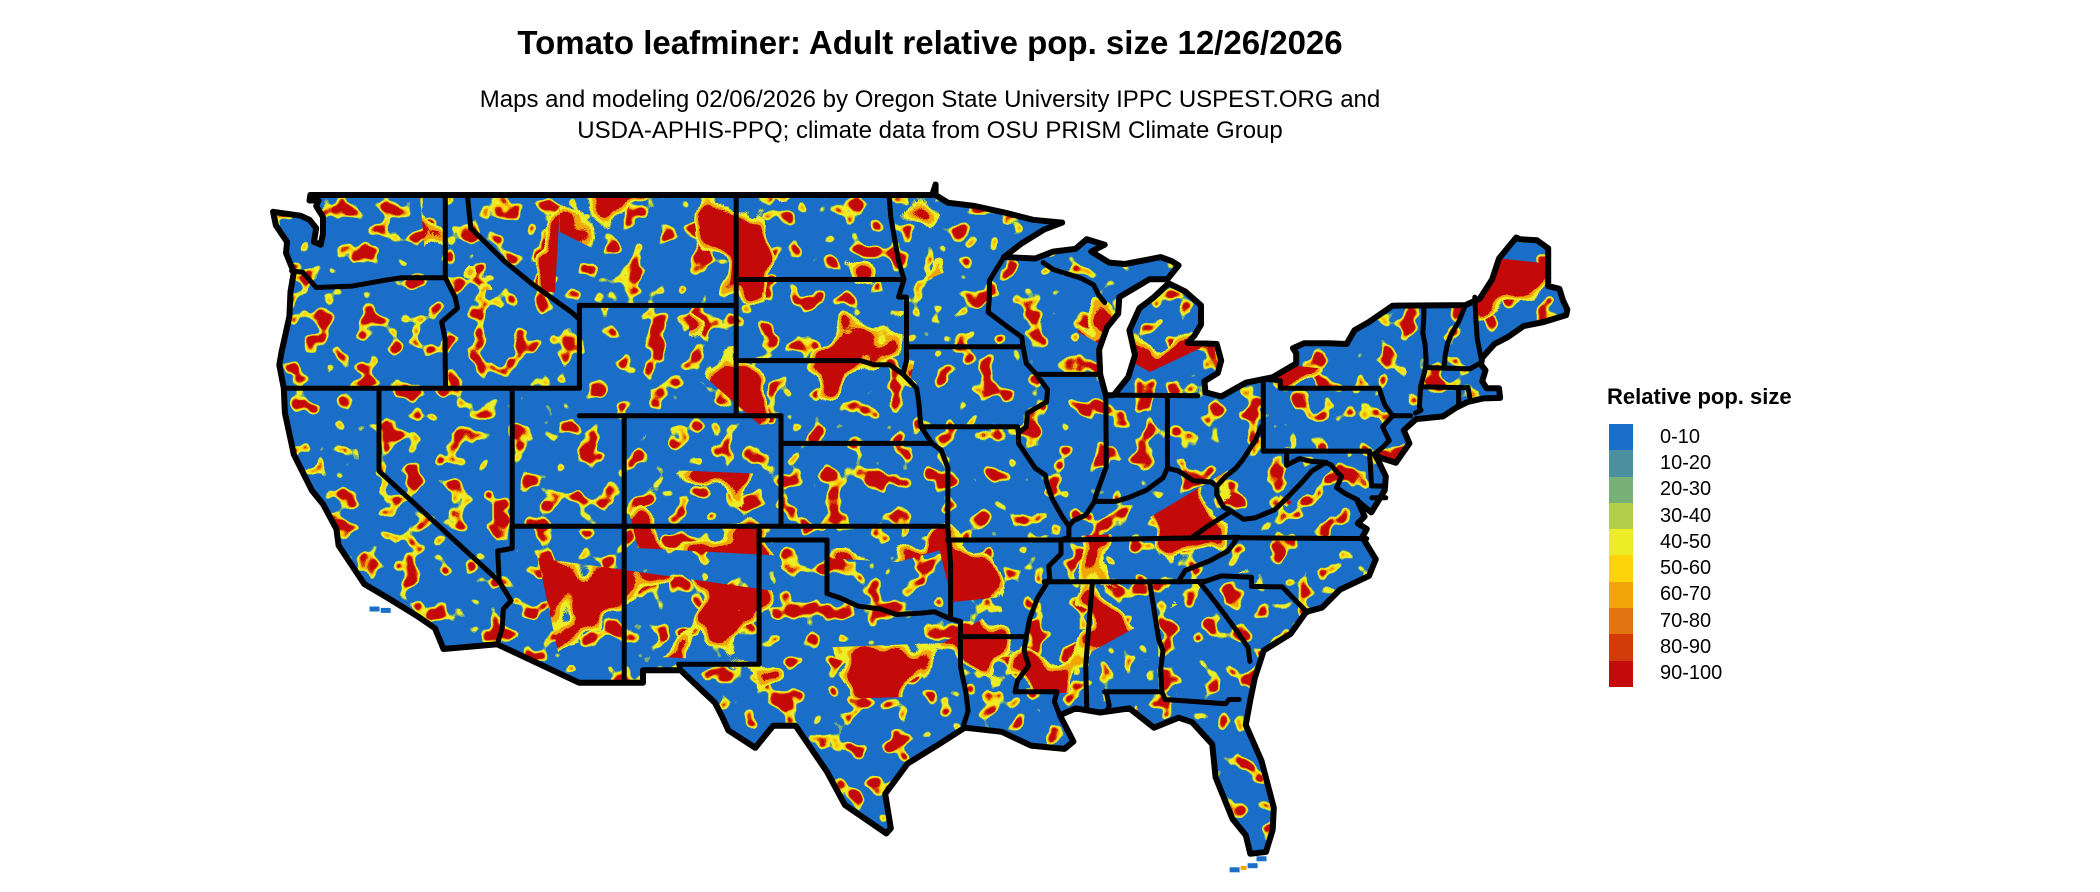  I want to click on legend-row: 60-70, so click(1700, 595).